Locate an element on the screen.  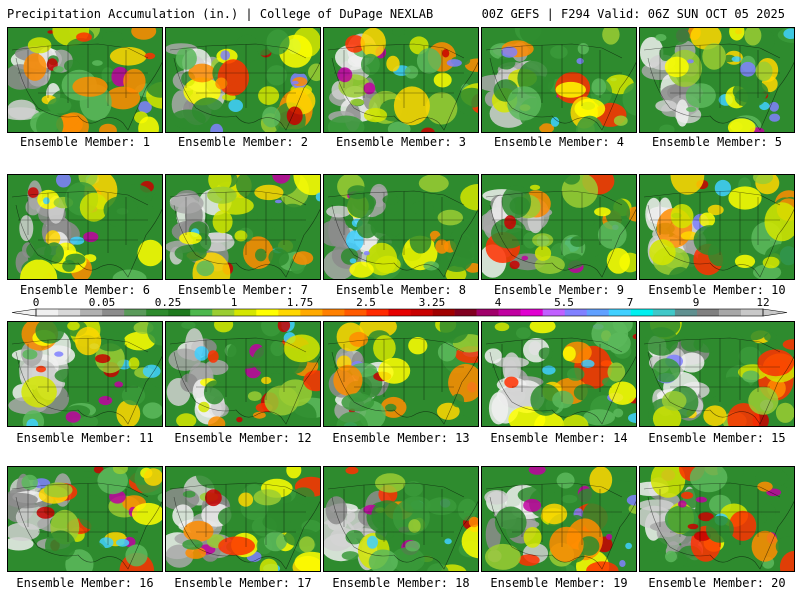
member-label-8: Ensemble Member: 8 is located at coordinates (401, 290).